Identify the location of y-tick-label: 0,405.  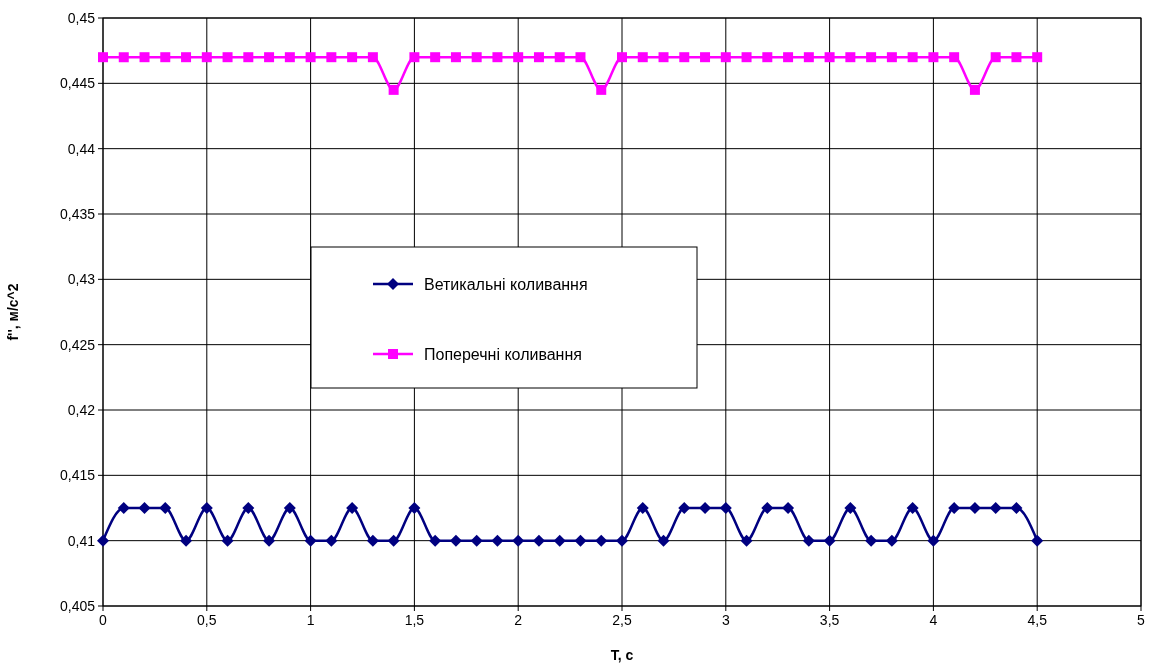
(77, 606).